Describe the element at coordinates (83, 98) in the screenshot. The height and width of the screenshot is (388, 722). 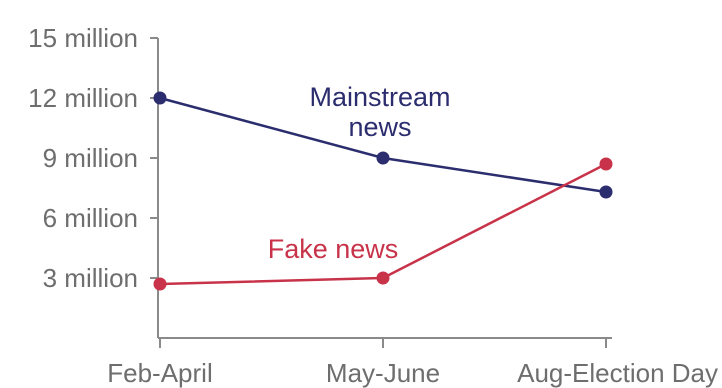
I see `y-tick-label: 12 million` at that location.